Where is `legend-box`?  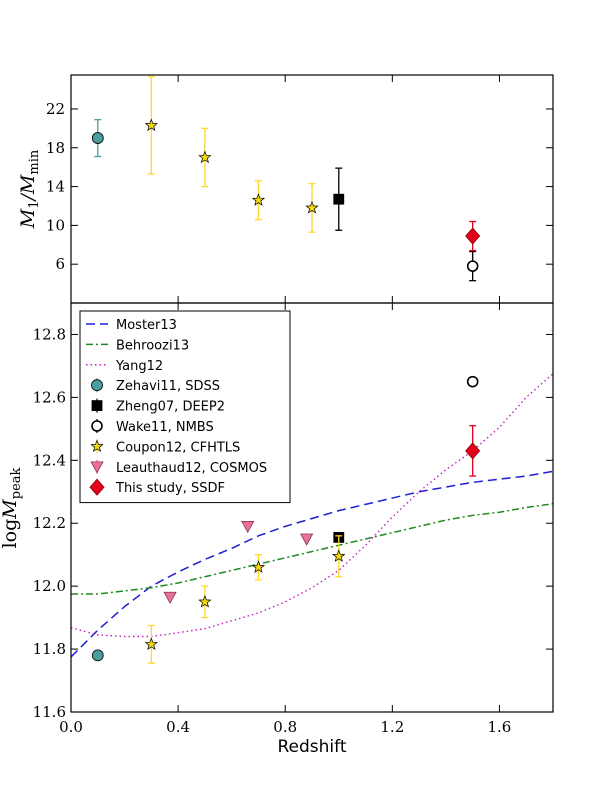
legend-box is located at coordinates (185, 407).